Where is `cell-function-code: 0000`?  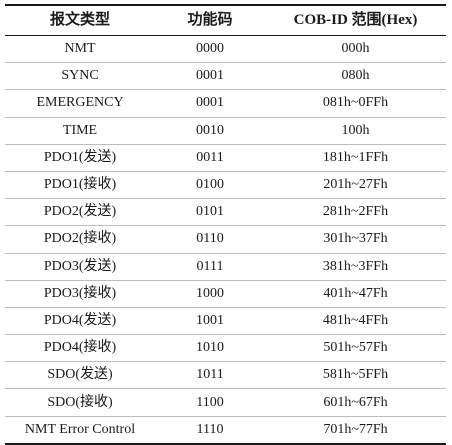
cell-function-code: 0000 is located at coordinates (210, 49).